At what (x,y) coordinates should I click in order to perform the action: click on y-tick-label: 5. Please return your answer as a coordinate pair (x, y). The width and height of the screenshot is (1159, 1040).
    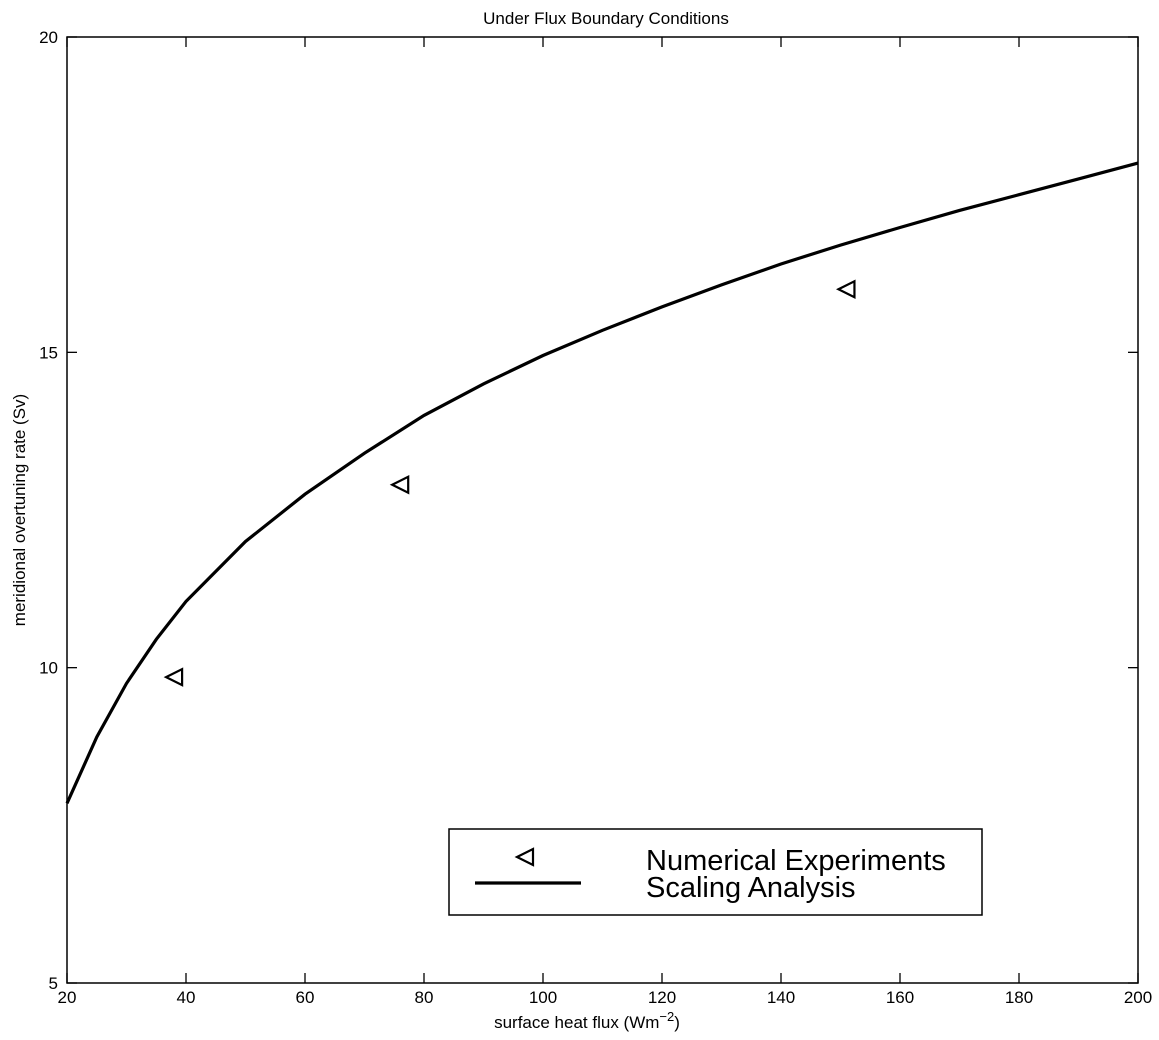
    Looking at the image, I should click on (53, 983).